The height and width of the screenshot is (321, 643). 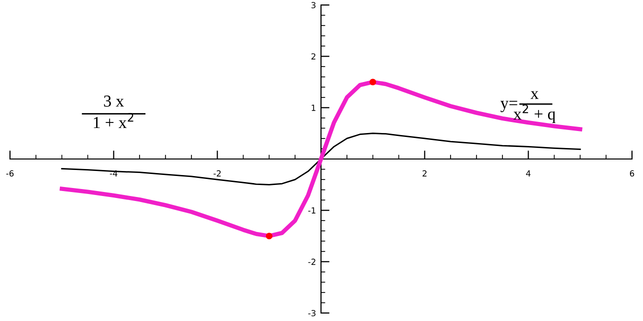 I want to click on y-tick-label: 3, so click(x=313, y=5).